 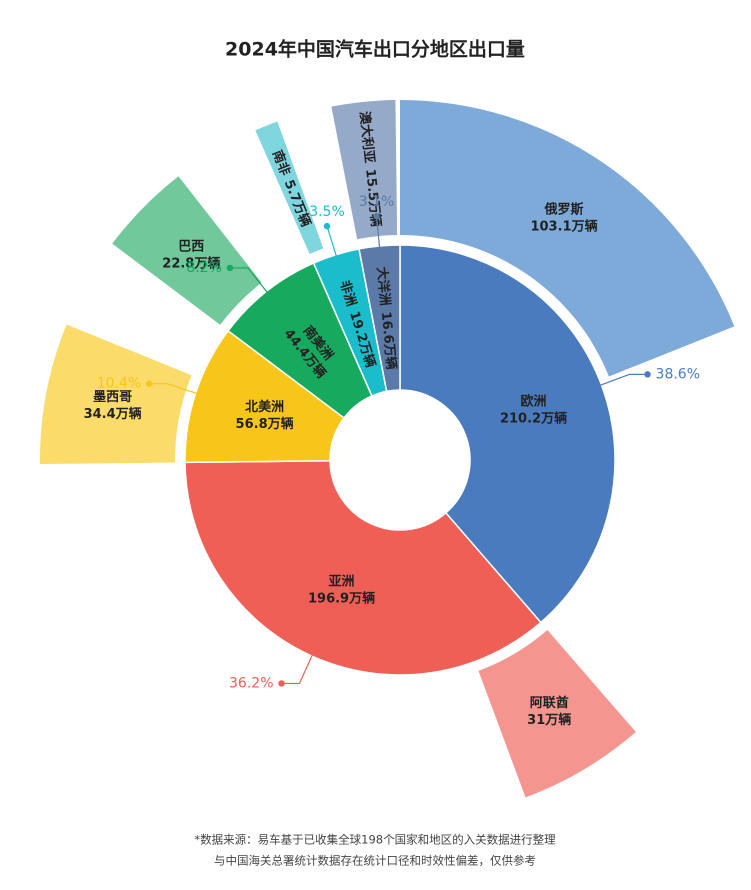 What do you see at coordinates (533, 418) in the screenshot?
I see `segment-value-label: 210.2万辆` at bounding box center [533, 418].